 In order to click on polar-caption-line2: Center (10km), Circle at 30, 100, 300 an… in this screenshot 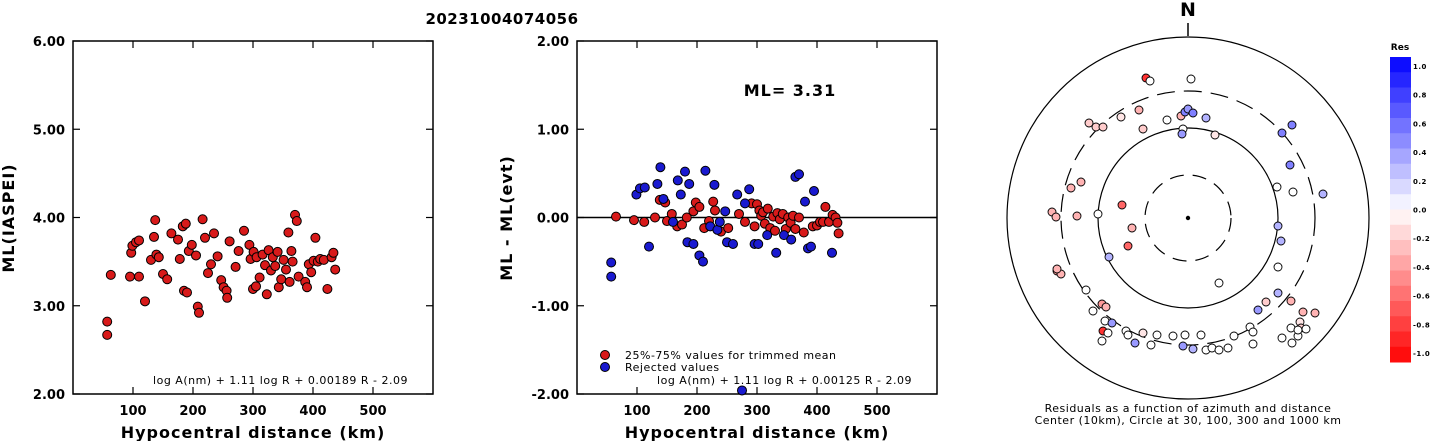, I will do `click(1188, 420)`.